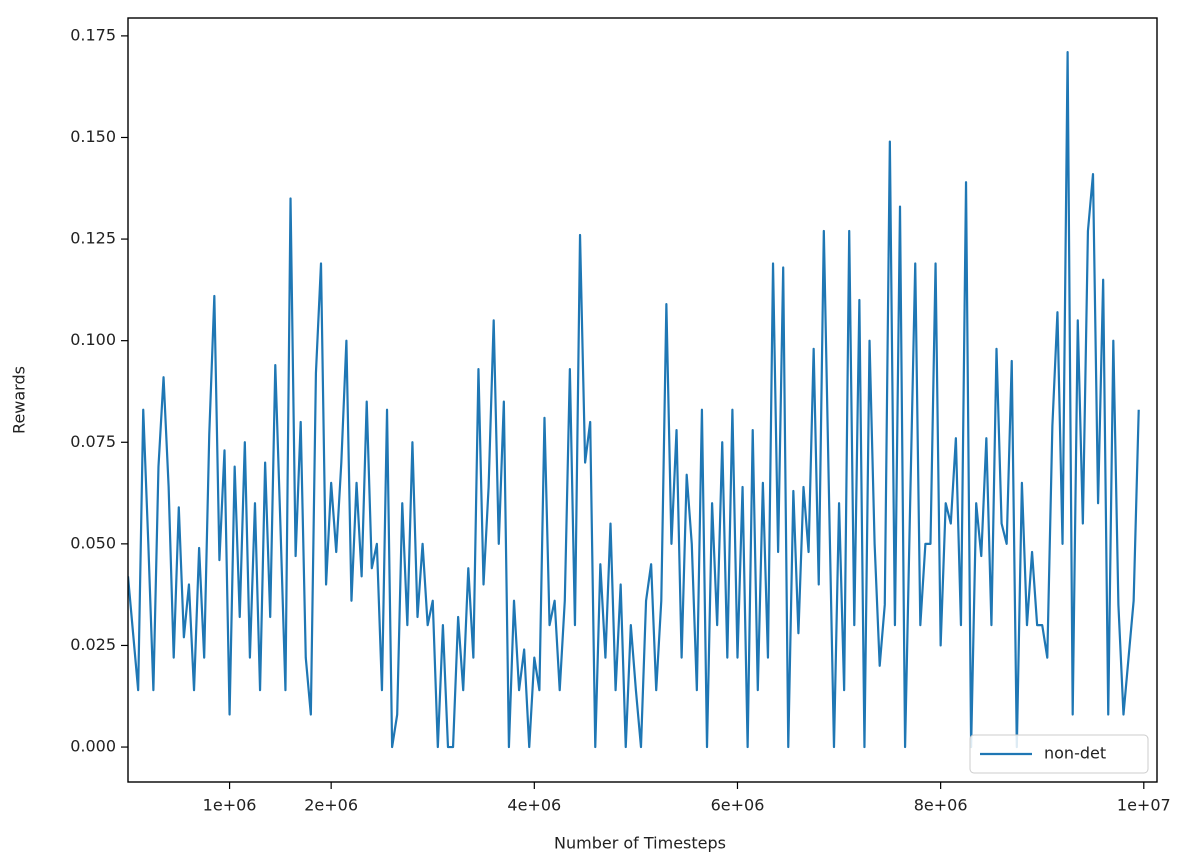  Describe the element at coordinates (93, 34) in the screenshot. I see `y-tick-label: 0.175` at that location.